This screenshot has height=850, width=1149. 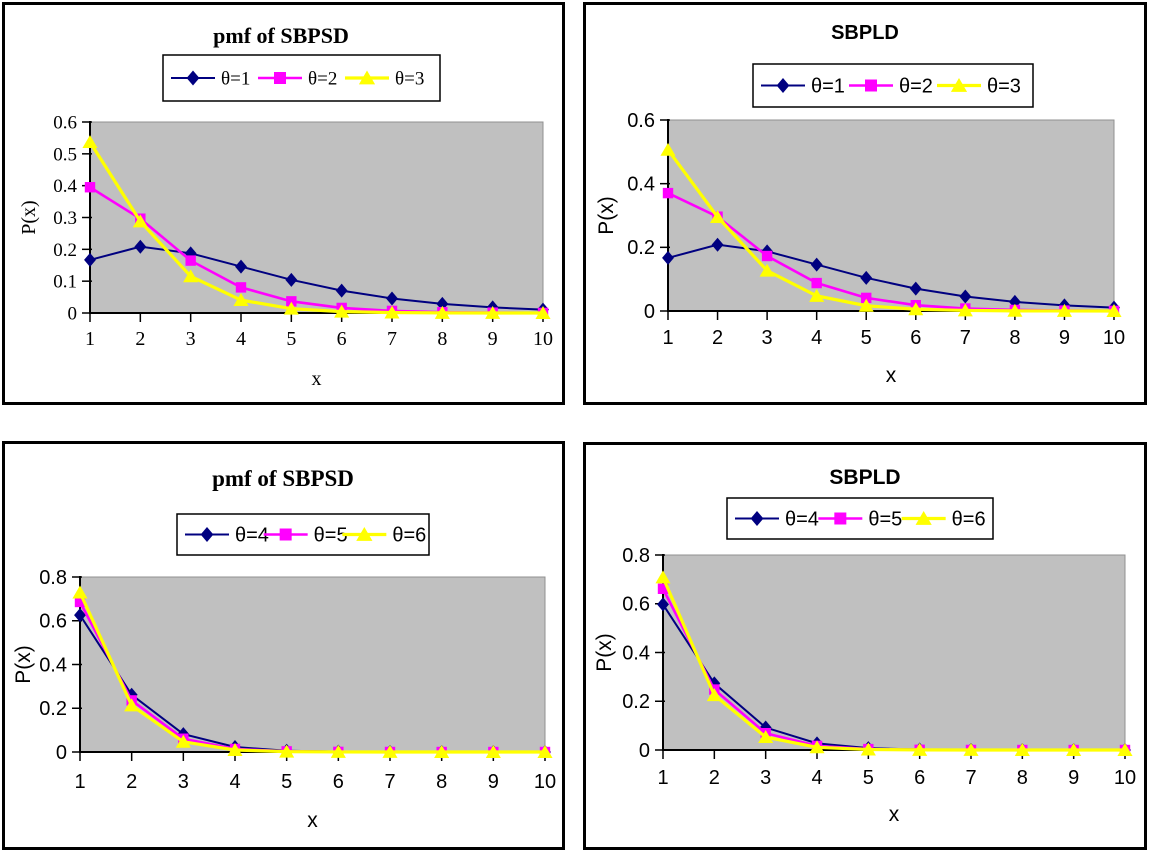 What do you see at coordinates (893, 85) in the screenshot?
I see `legend: θ=1 θ=2 θ=3` at bounding box center [893, 85].